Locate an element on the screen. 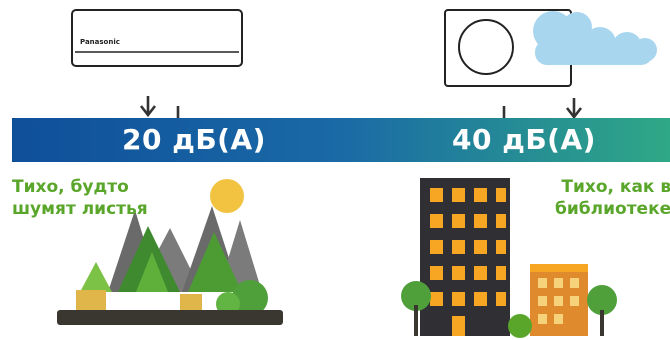  forest-caption: Тихо, будто шумят листья is located at coordinates (80, 198).